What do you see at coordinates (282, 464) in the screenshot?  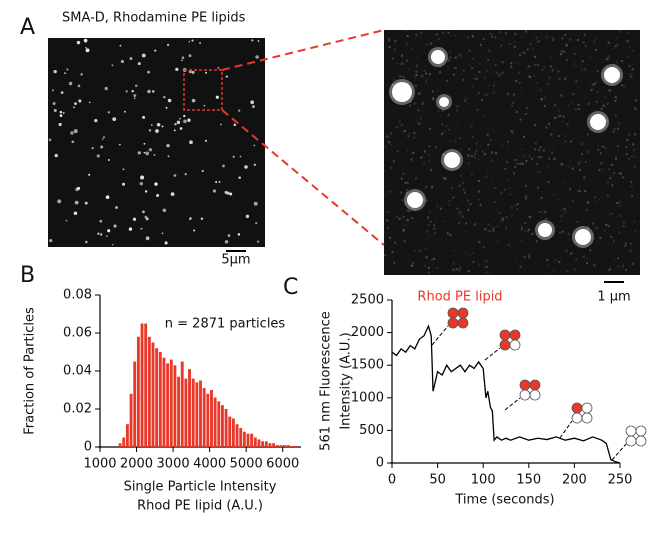 I see `x-tick-label: 6000` at bounding box center [282, 464].